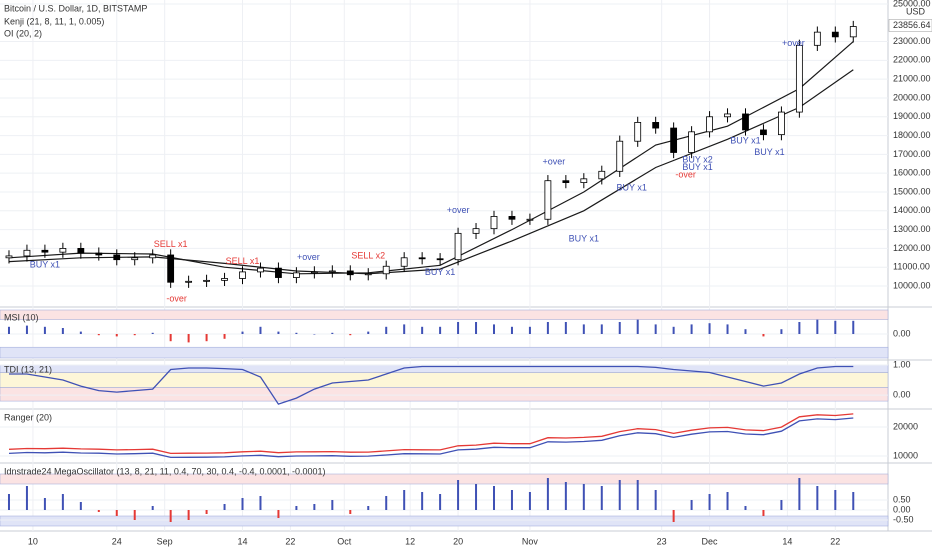 The width and height of the screenshot is (932, 550). What do you see at coordinates (905, 426) in the screenshot?
I see `y-tick-label: 20000` at bounding box center [905, 426].